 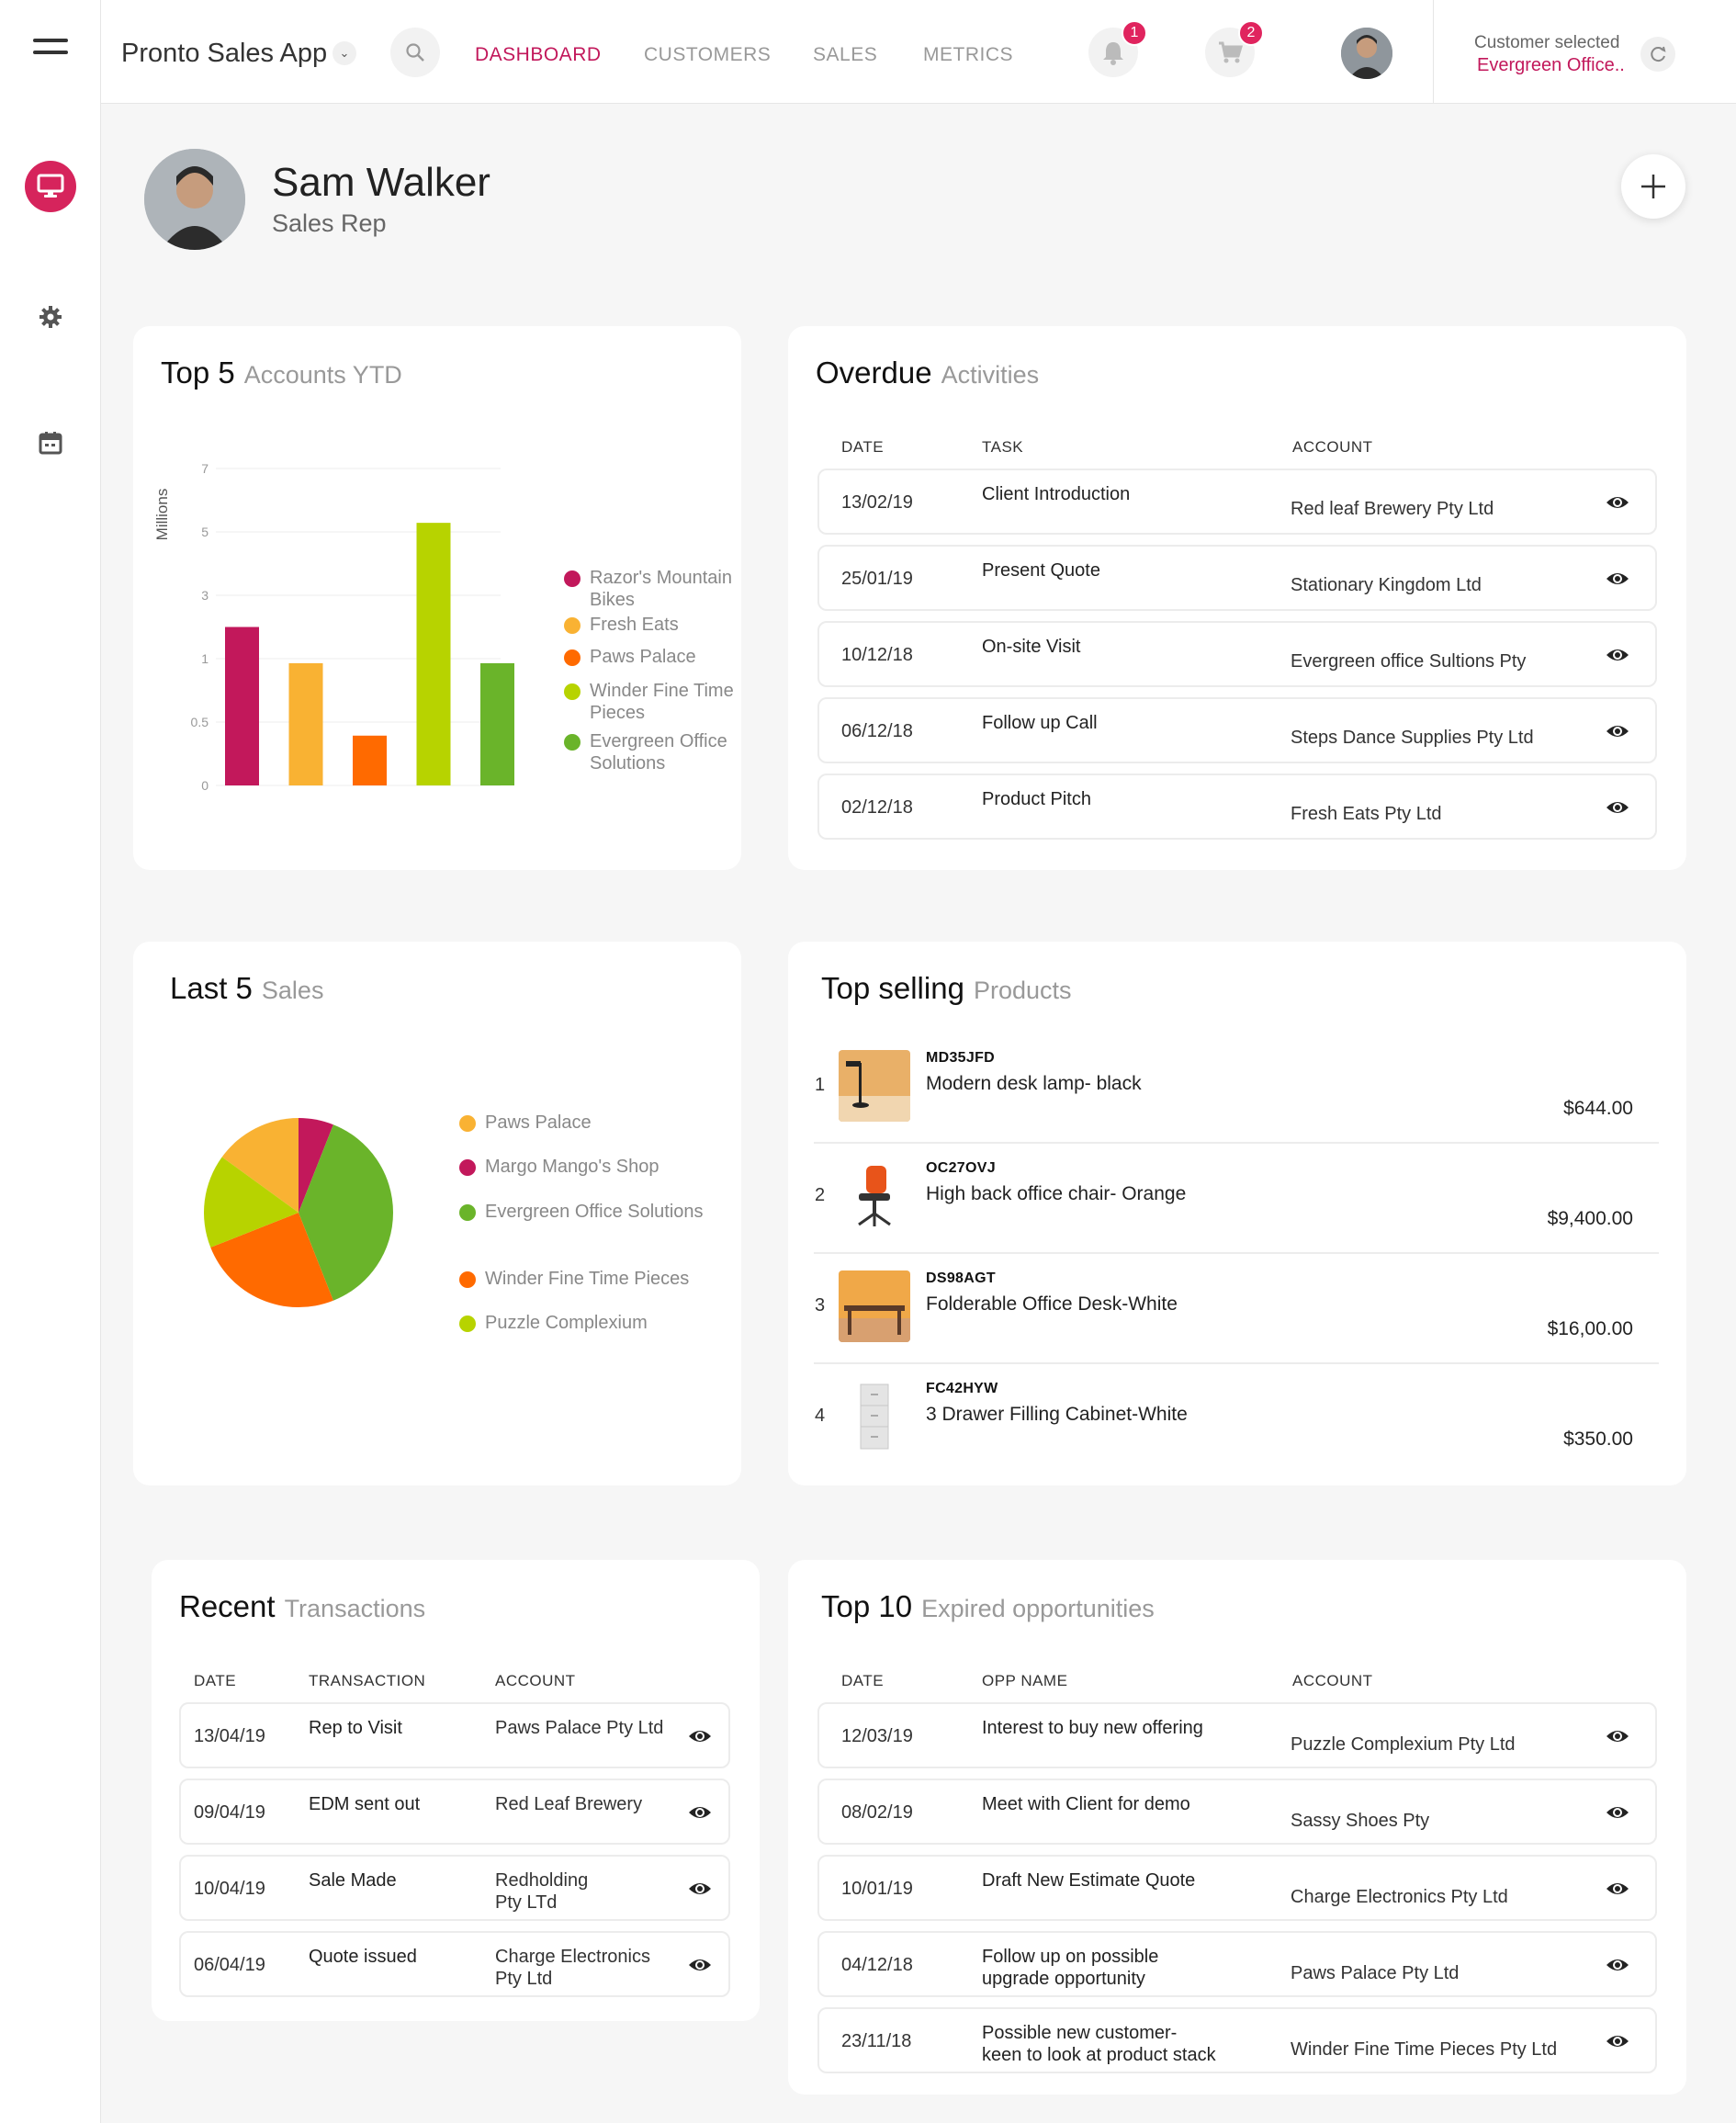 What do you see at coordinates (961, 1278) in the screenshot?
I see `product-code: DS98AGT` at bounding box center [961, 1278].